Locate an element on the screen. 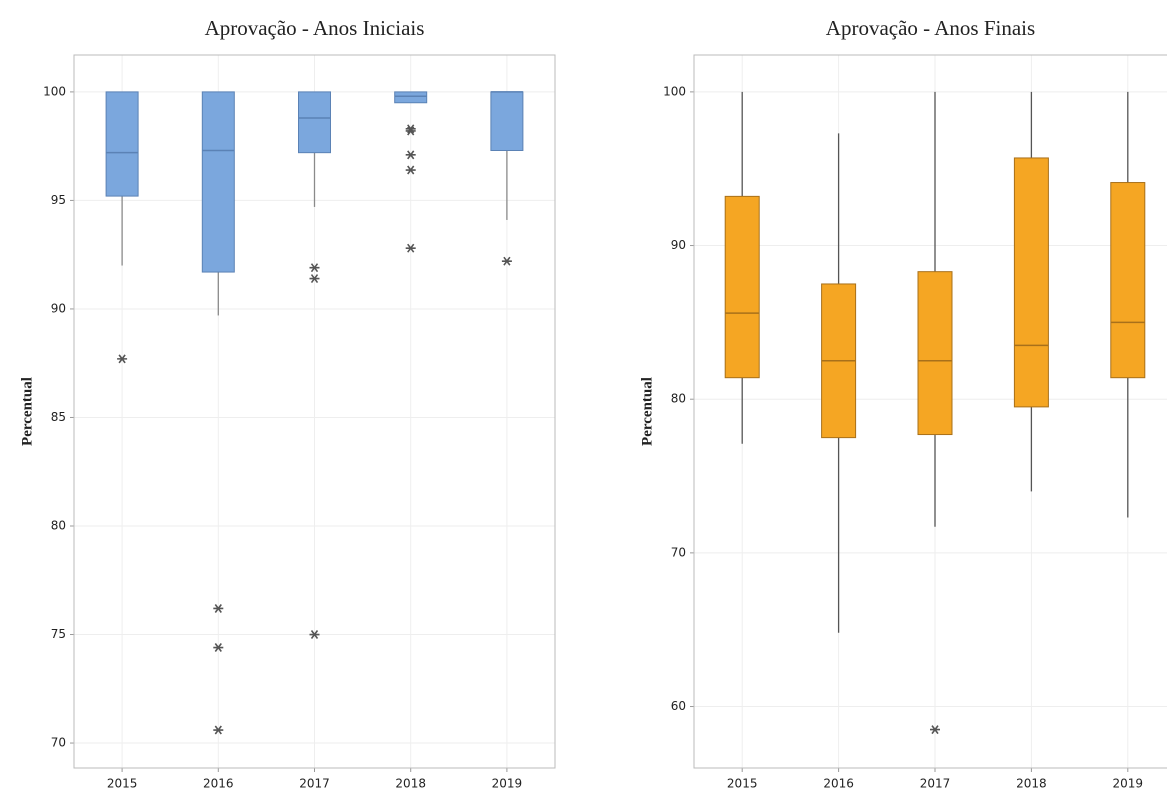  chart-title: Aprovação - Anos Finais is located at coordinates (930, 28).